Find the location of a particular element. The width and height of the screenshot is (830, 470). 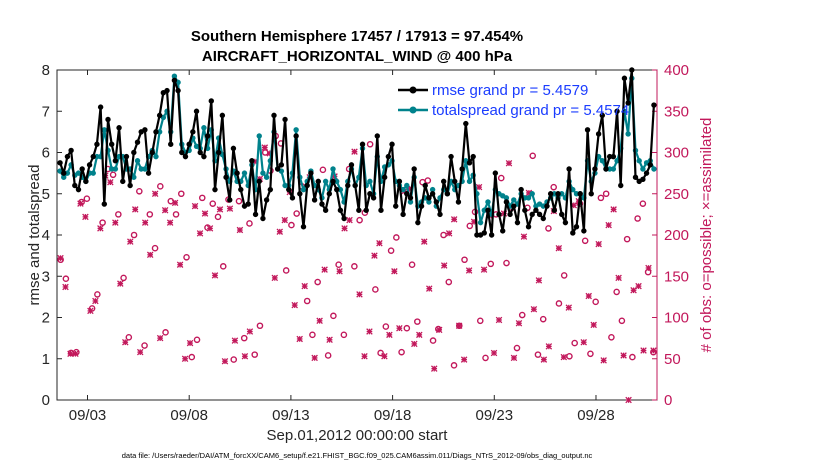

x-tick-label: 09/08 is located at coordinates (189, 415).